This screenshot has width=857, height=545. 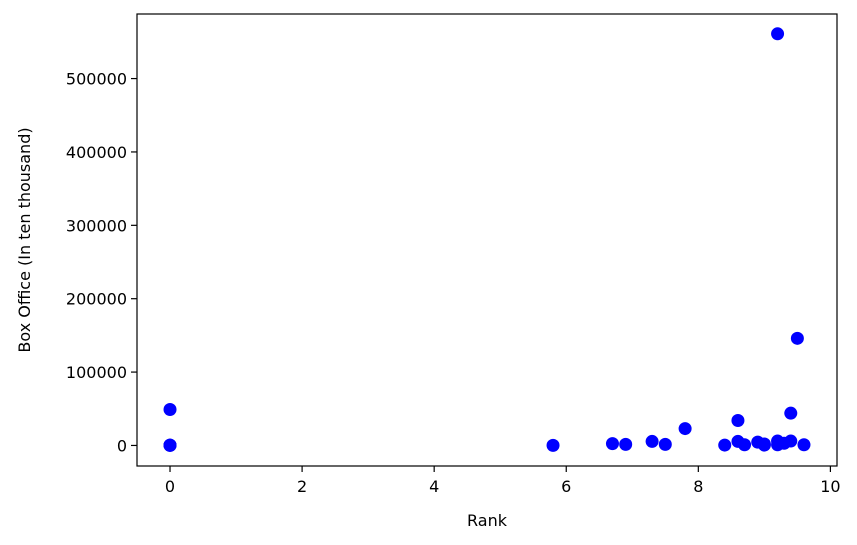 I want to click on y-axis-ticks: 0 100000 200000 300000 400000 500000, so click(x=101, y=262).